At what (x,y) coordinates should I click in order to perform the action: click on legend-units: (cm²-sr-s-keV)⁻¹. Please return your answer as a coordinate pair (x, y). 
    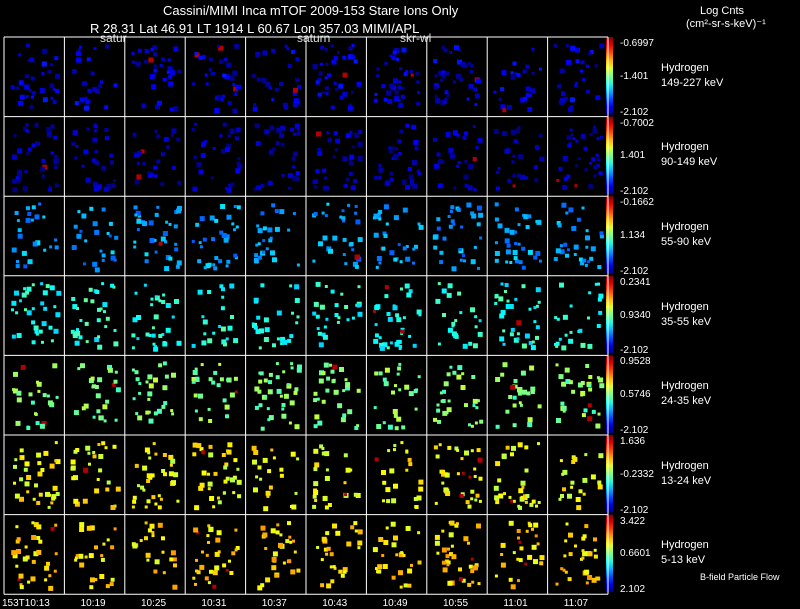
    Looking at the image, I should click on (726, 24).